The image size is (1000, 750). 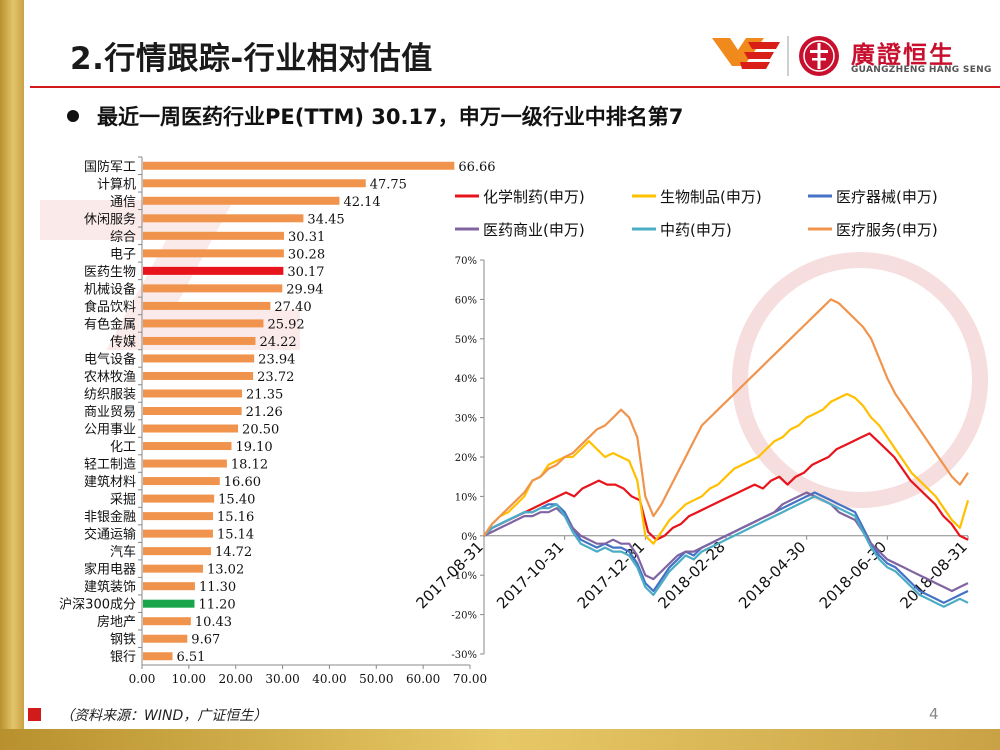 What do you see at coordinates (361, 202) in the screenshot?
I see `bar-value-label: 42.14` at bounding box center [361, 202].